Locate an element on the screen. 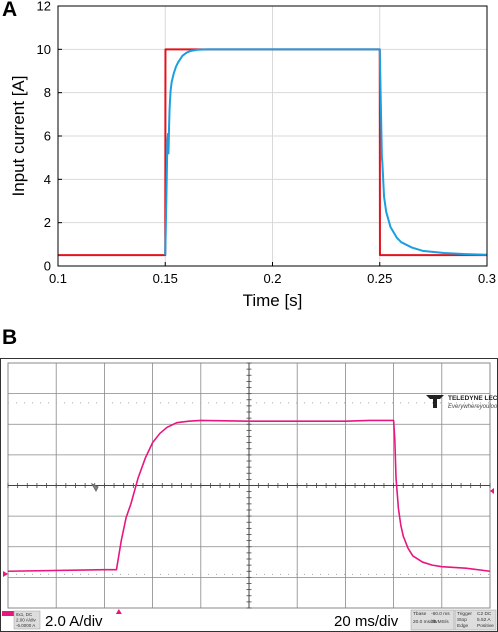  trigger-box-line: 5.52 A is located at coordinates (484, 620).